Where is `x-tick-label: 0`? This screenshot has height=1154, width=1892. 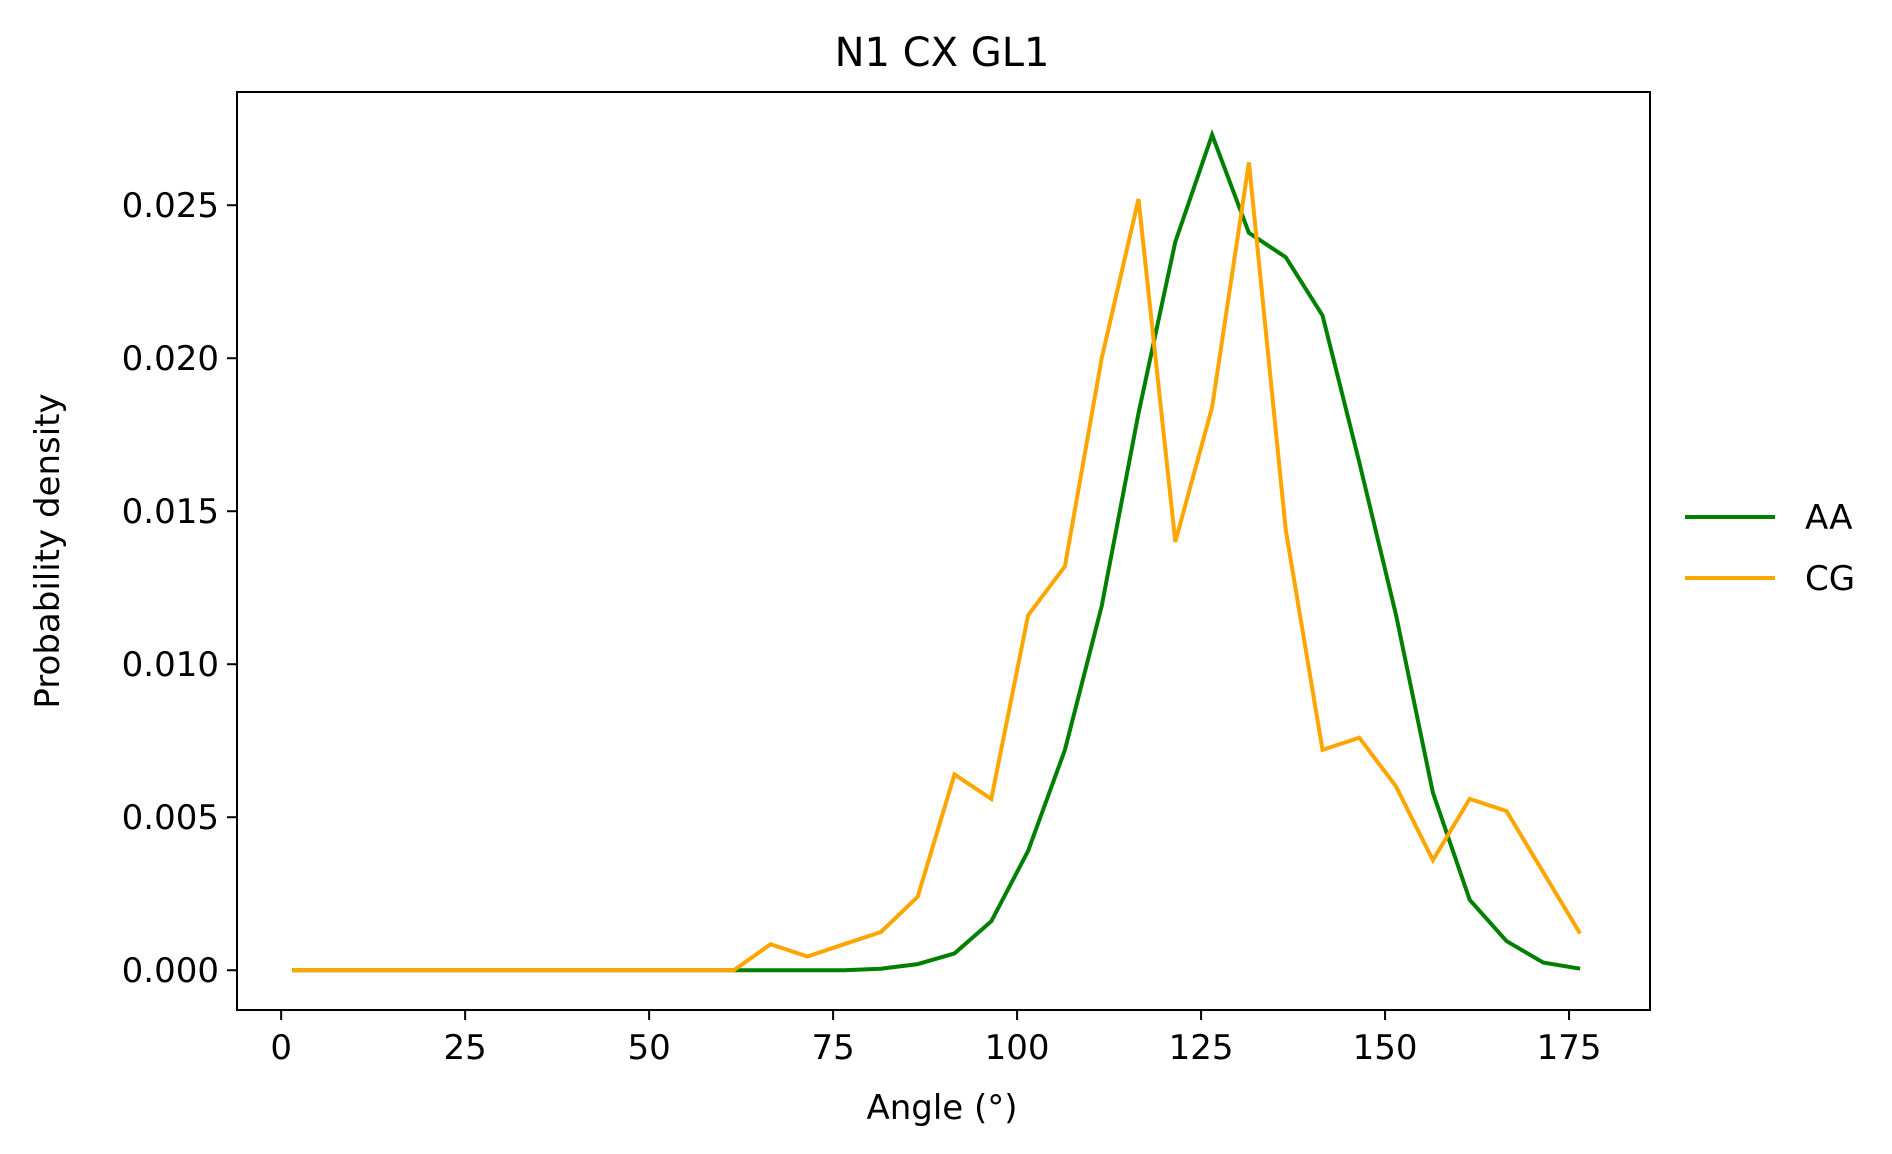
x-tick-label: 0 is located at coordinates (281, 1048).